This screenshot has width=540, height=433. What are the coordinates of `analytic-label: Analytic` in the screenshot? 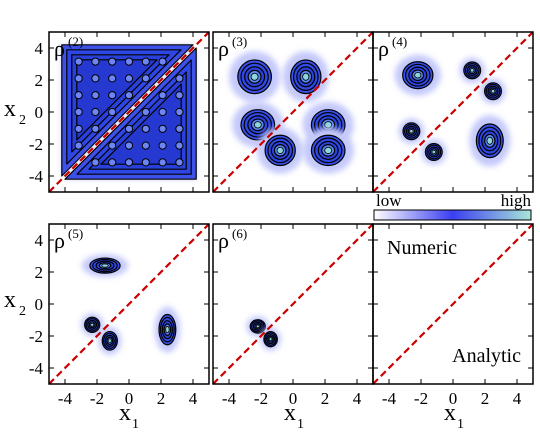 It's located at (486, 356).